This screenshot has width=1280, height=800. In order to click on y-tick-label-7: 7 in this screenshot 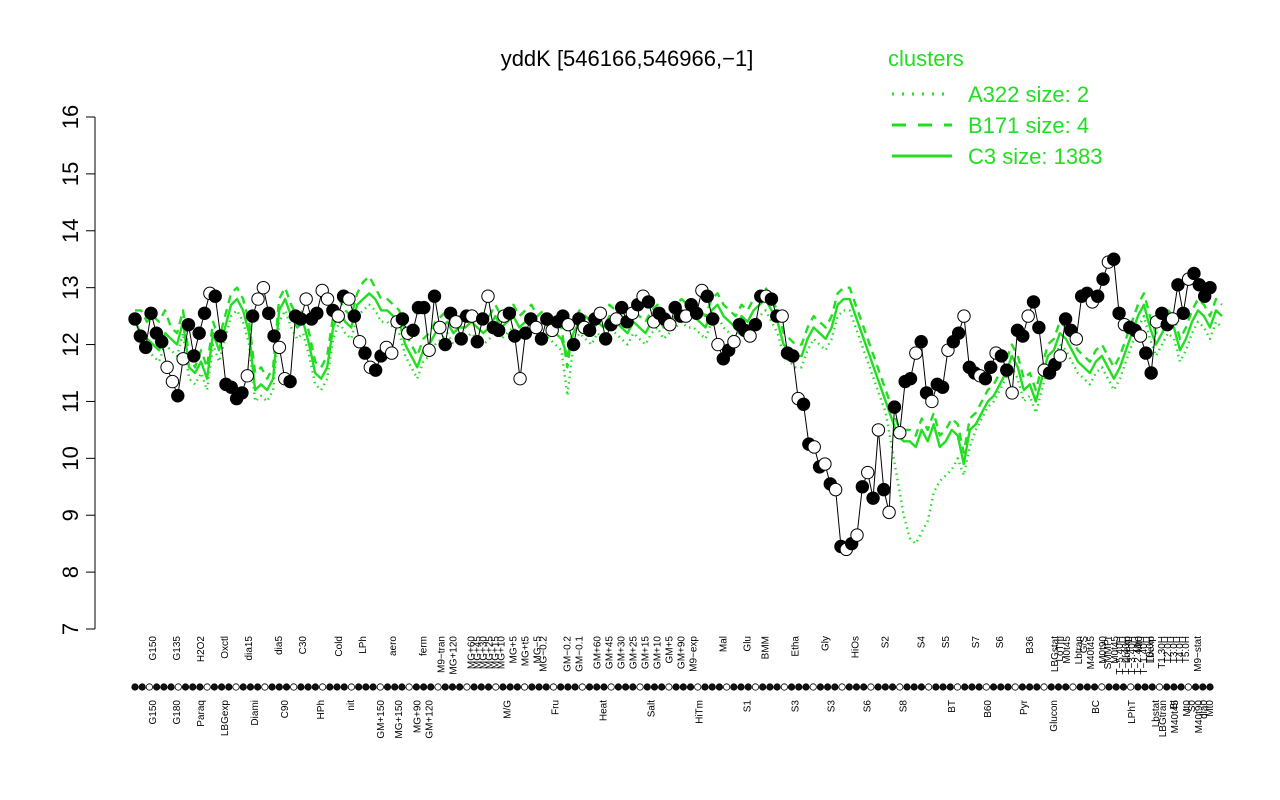, I will do `click(70, 629)`.